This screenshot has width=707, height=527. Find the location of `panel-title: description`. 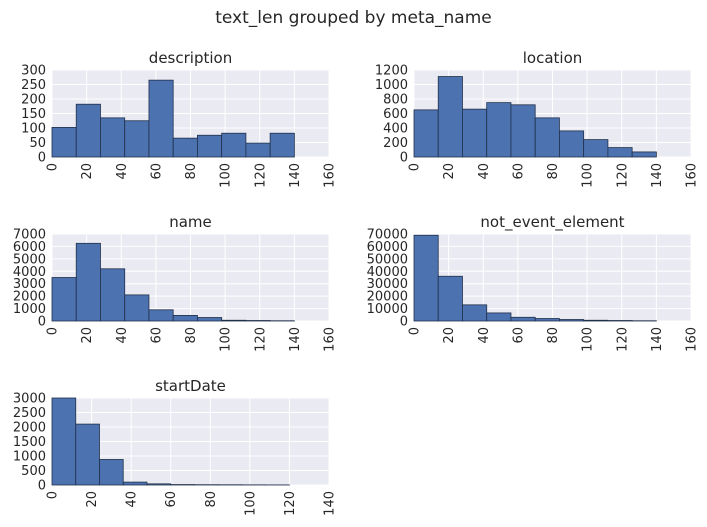

panel-title: description is located at coordinates (190, 58).